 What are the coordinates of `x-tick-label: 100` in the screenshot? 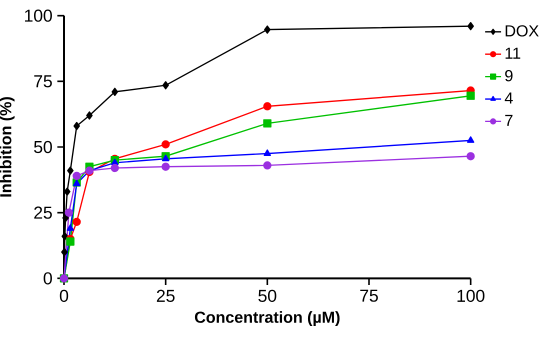 It's located at (471, 296).